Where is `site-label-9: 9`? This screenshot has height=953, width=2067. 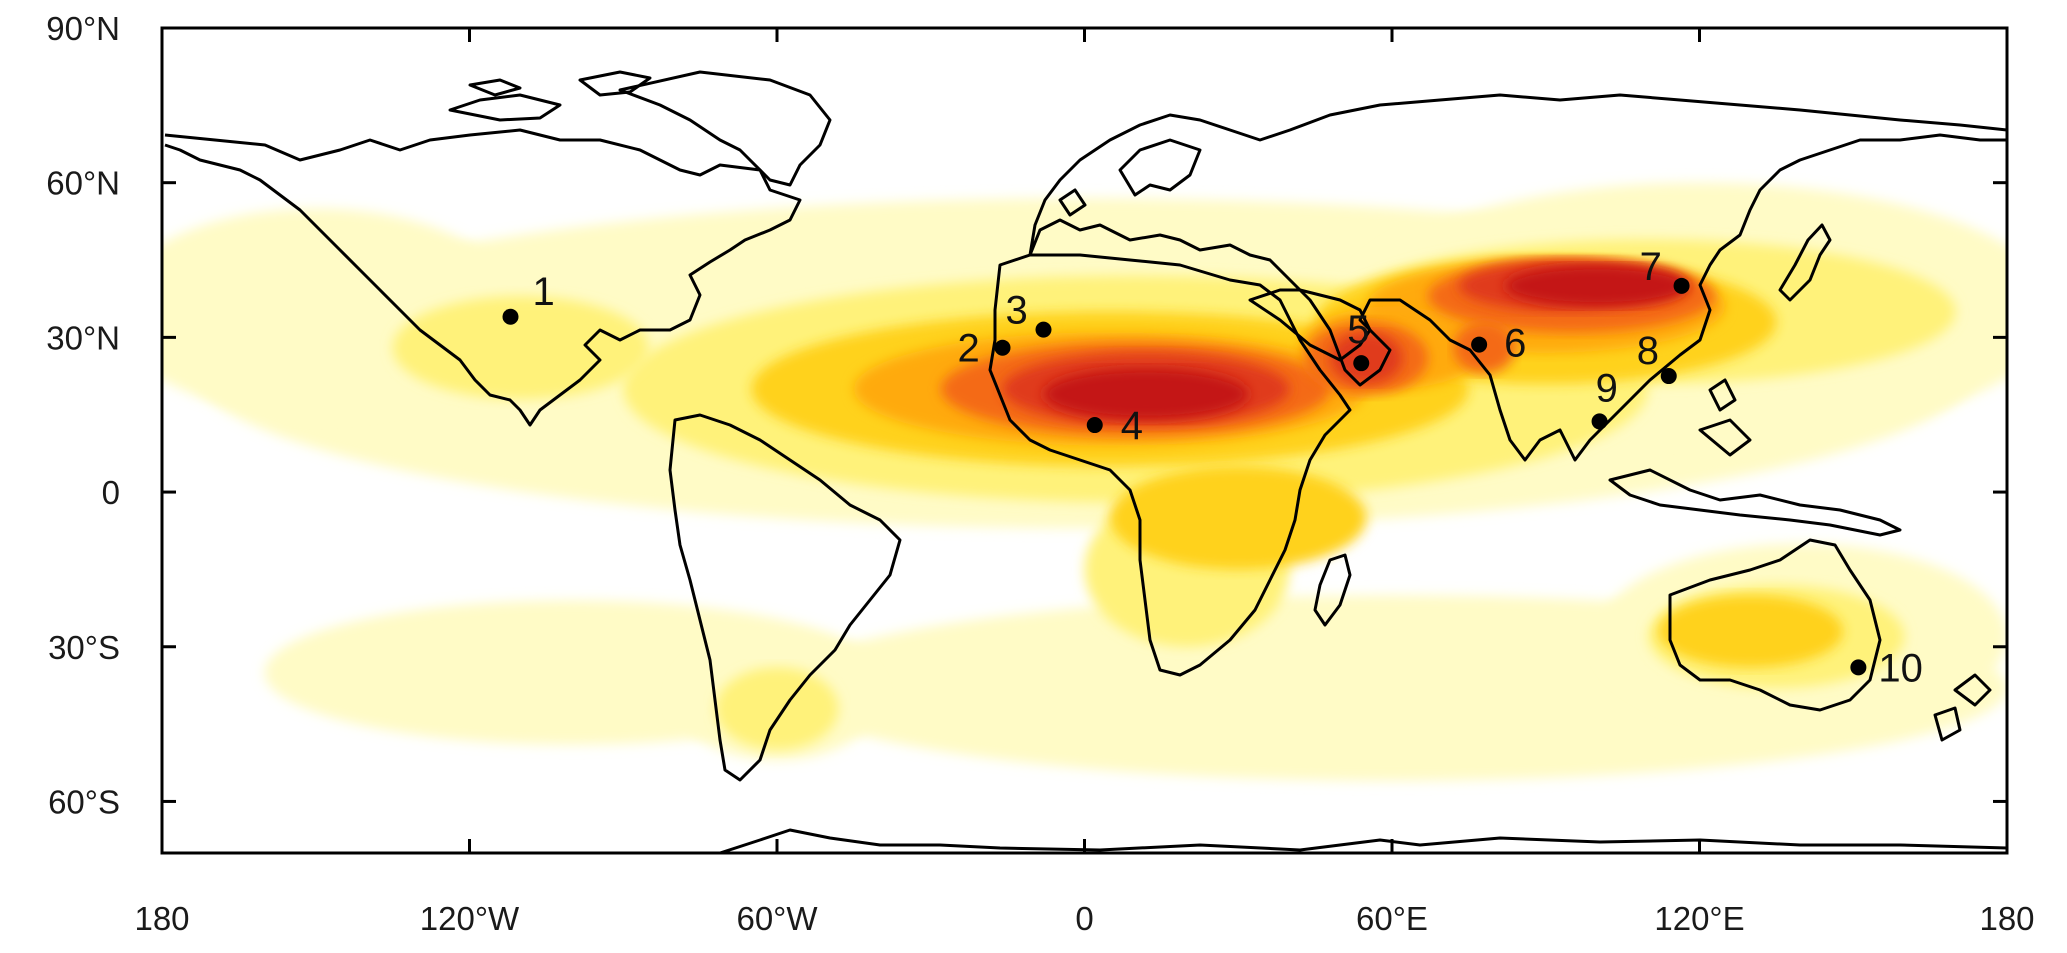 site-label-9: 9 is located at coordinates (1607, 388).